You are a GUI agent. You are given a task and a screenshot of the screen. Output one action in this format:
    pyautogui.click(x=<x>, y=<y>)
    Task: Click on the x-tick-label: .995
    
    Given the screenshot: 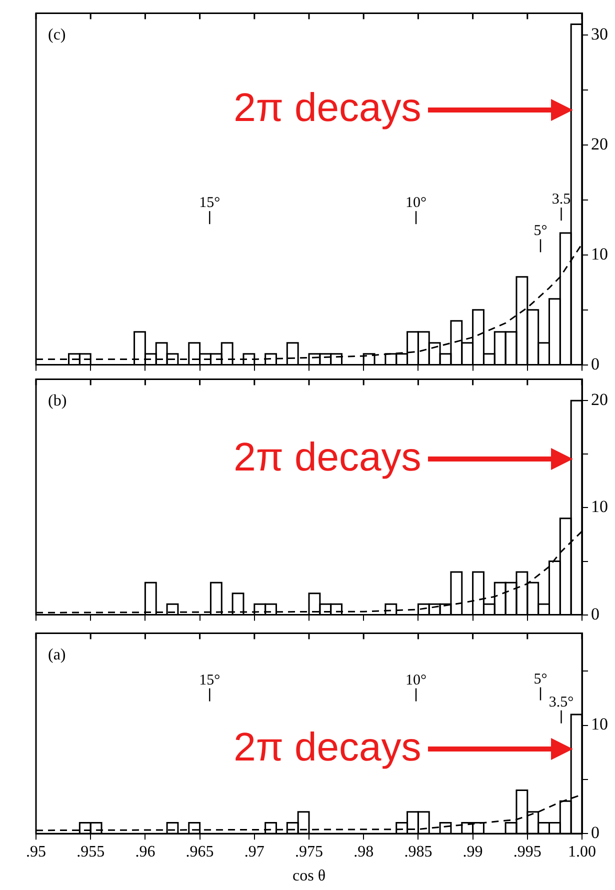 What is the action you would take?
    pyautogui.click(x=527, y=851)
    